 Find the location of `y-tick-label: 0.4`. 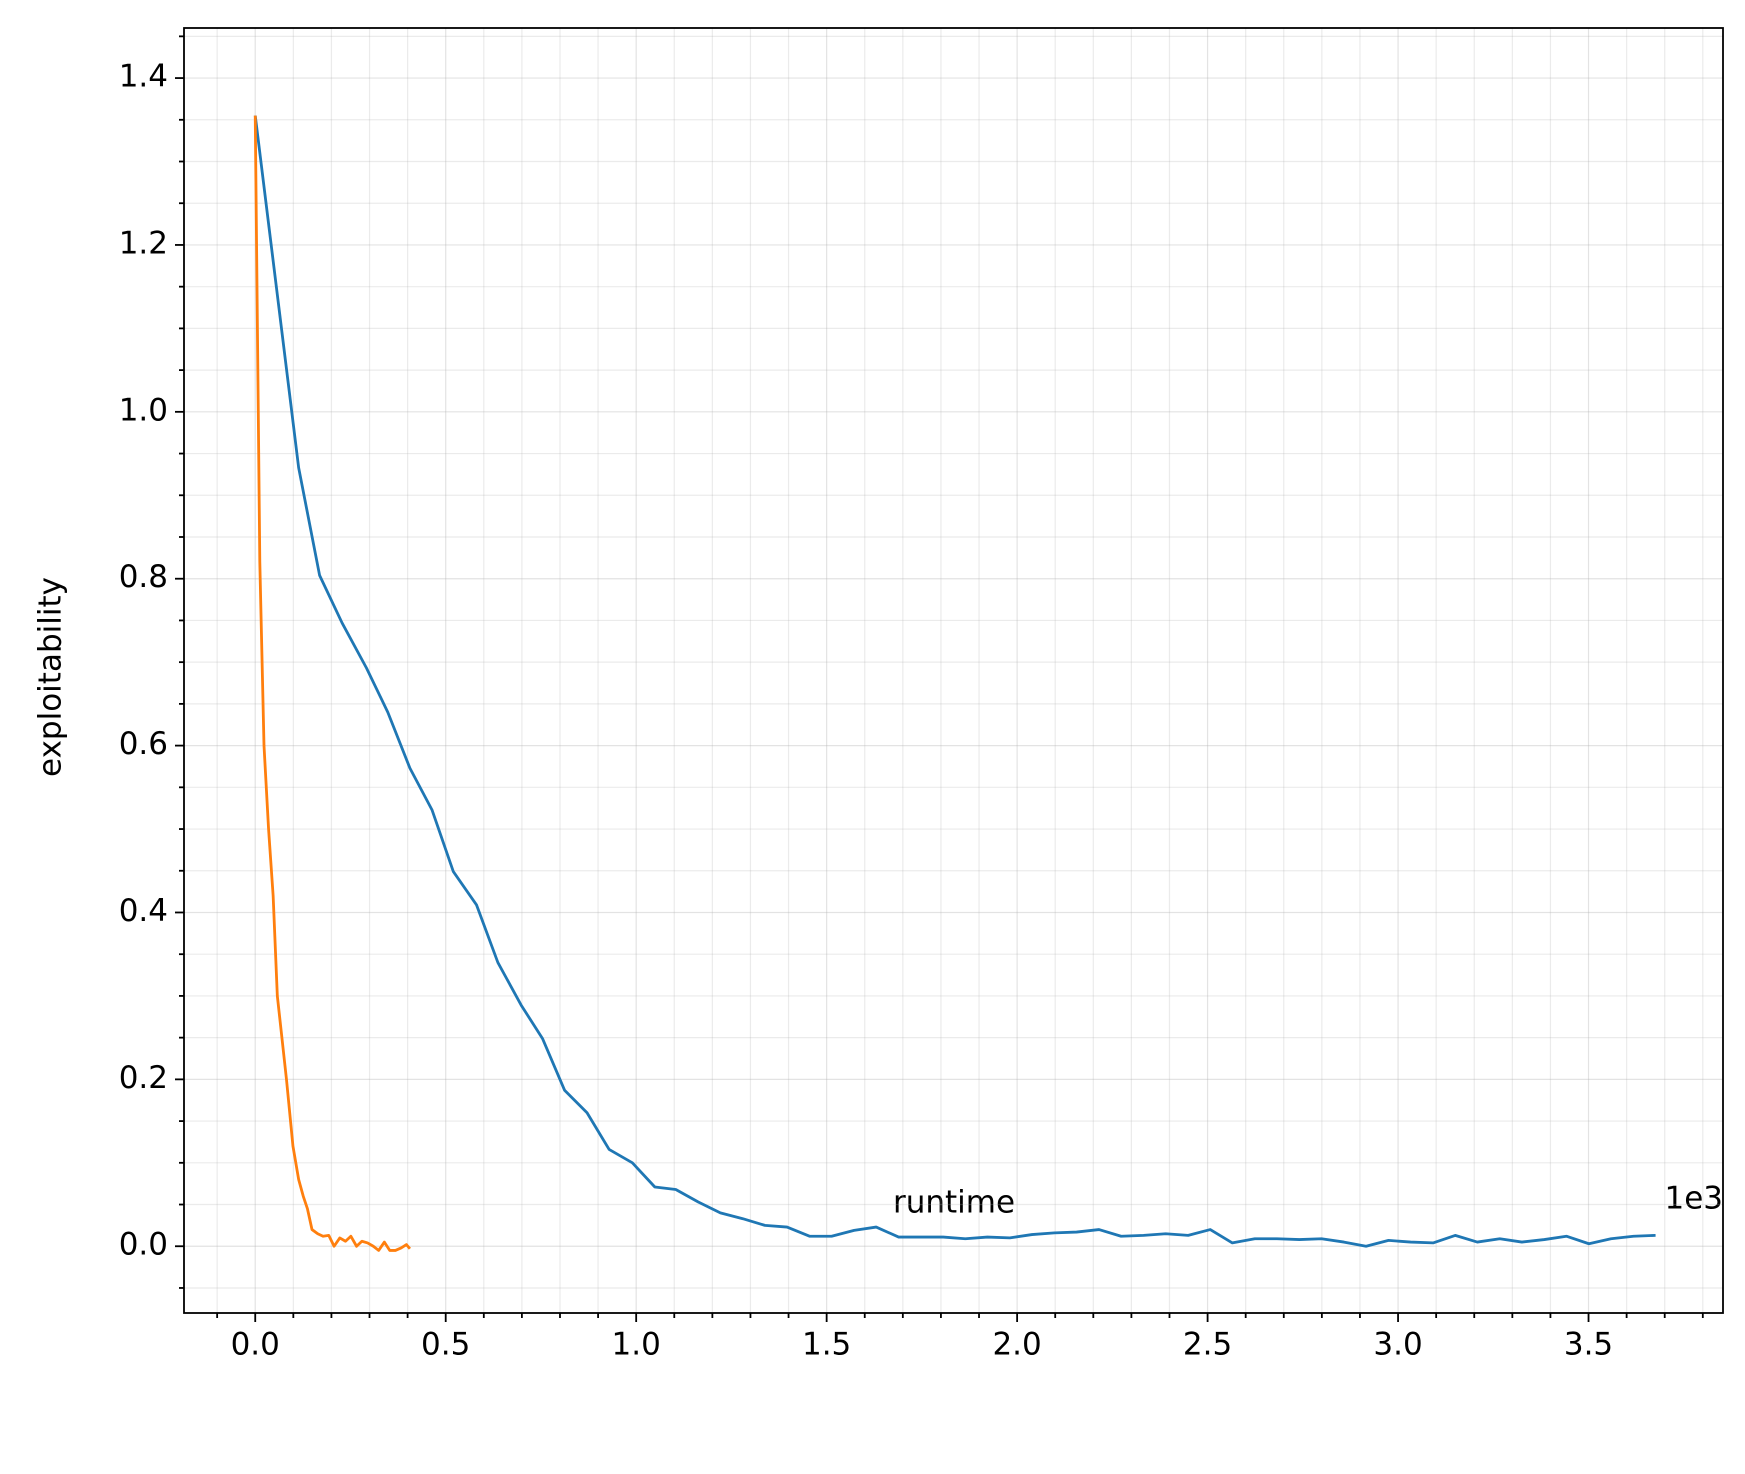

y-tick-label: 0.4 is located at coordinates (143, 911).